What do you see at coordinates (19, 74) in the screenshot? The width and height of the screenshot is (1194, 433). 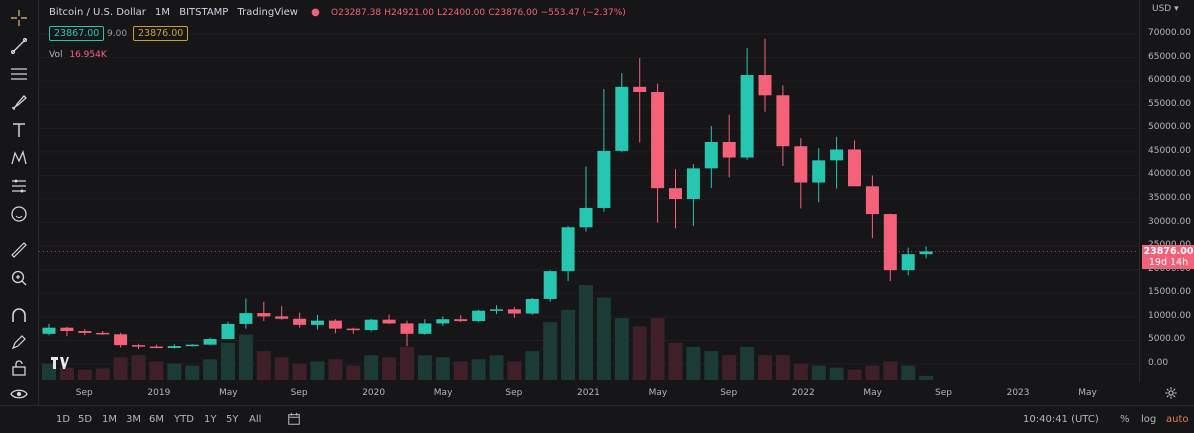 I see `fib-retracement-icon` at bounding box center [19, 74].